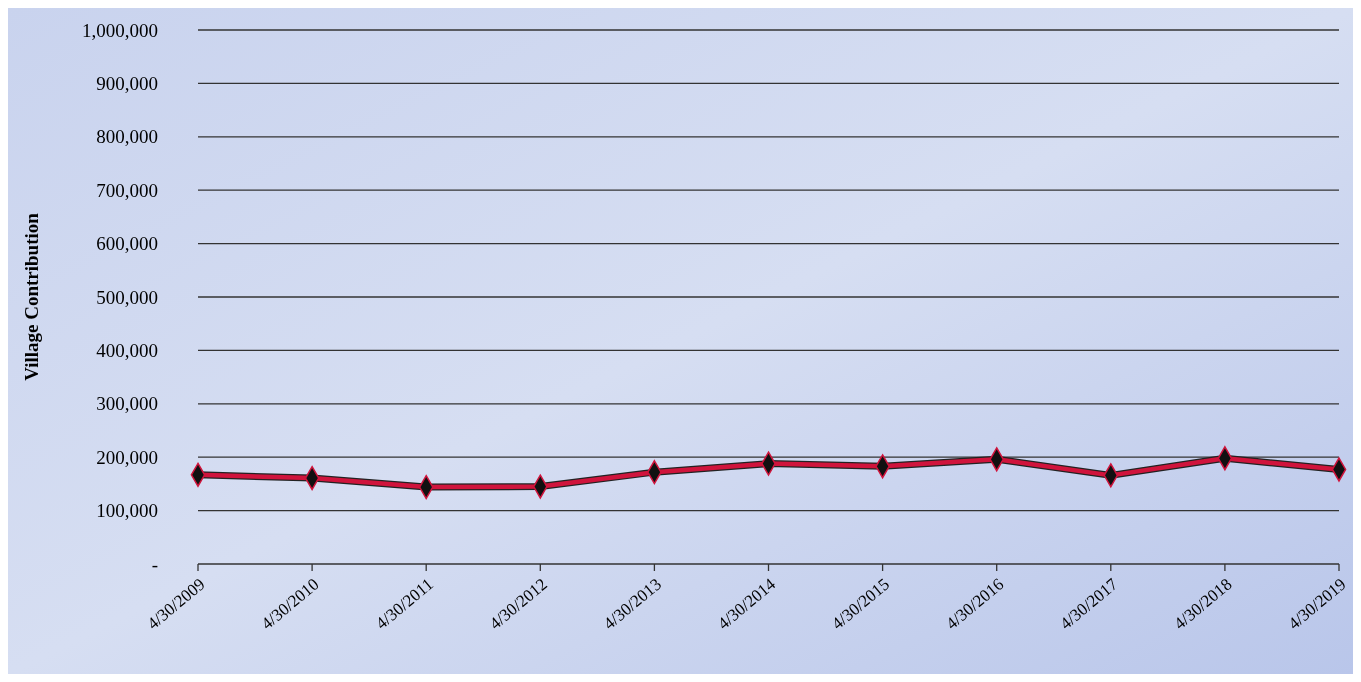 This screenshot has width=1361, height=682. Describe the element at coordinates (127, 351) in the screenshot. I see `y-tick-label: 400,000` at that location.